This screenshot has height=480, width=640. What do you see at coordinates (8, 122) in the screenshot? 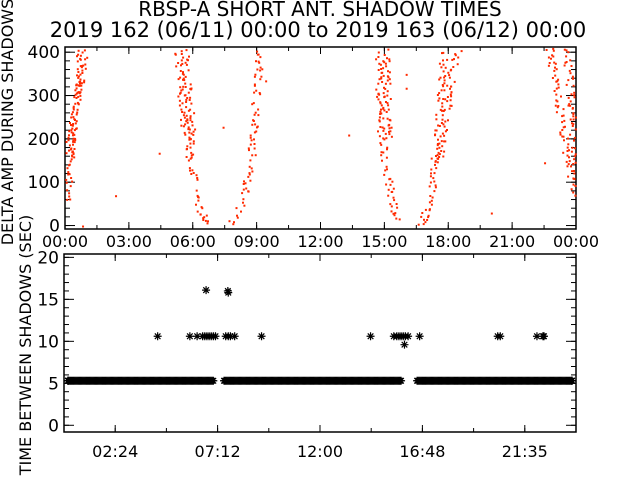
I see `top-y-axis-label: DELTA AMP DURING SHADOWS` at bounding box center [8, 122].